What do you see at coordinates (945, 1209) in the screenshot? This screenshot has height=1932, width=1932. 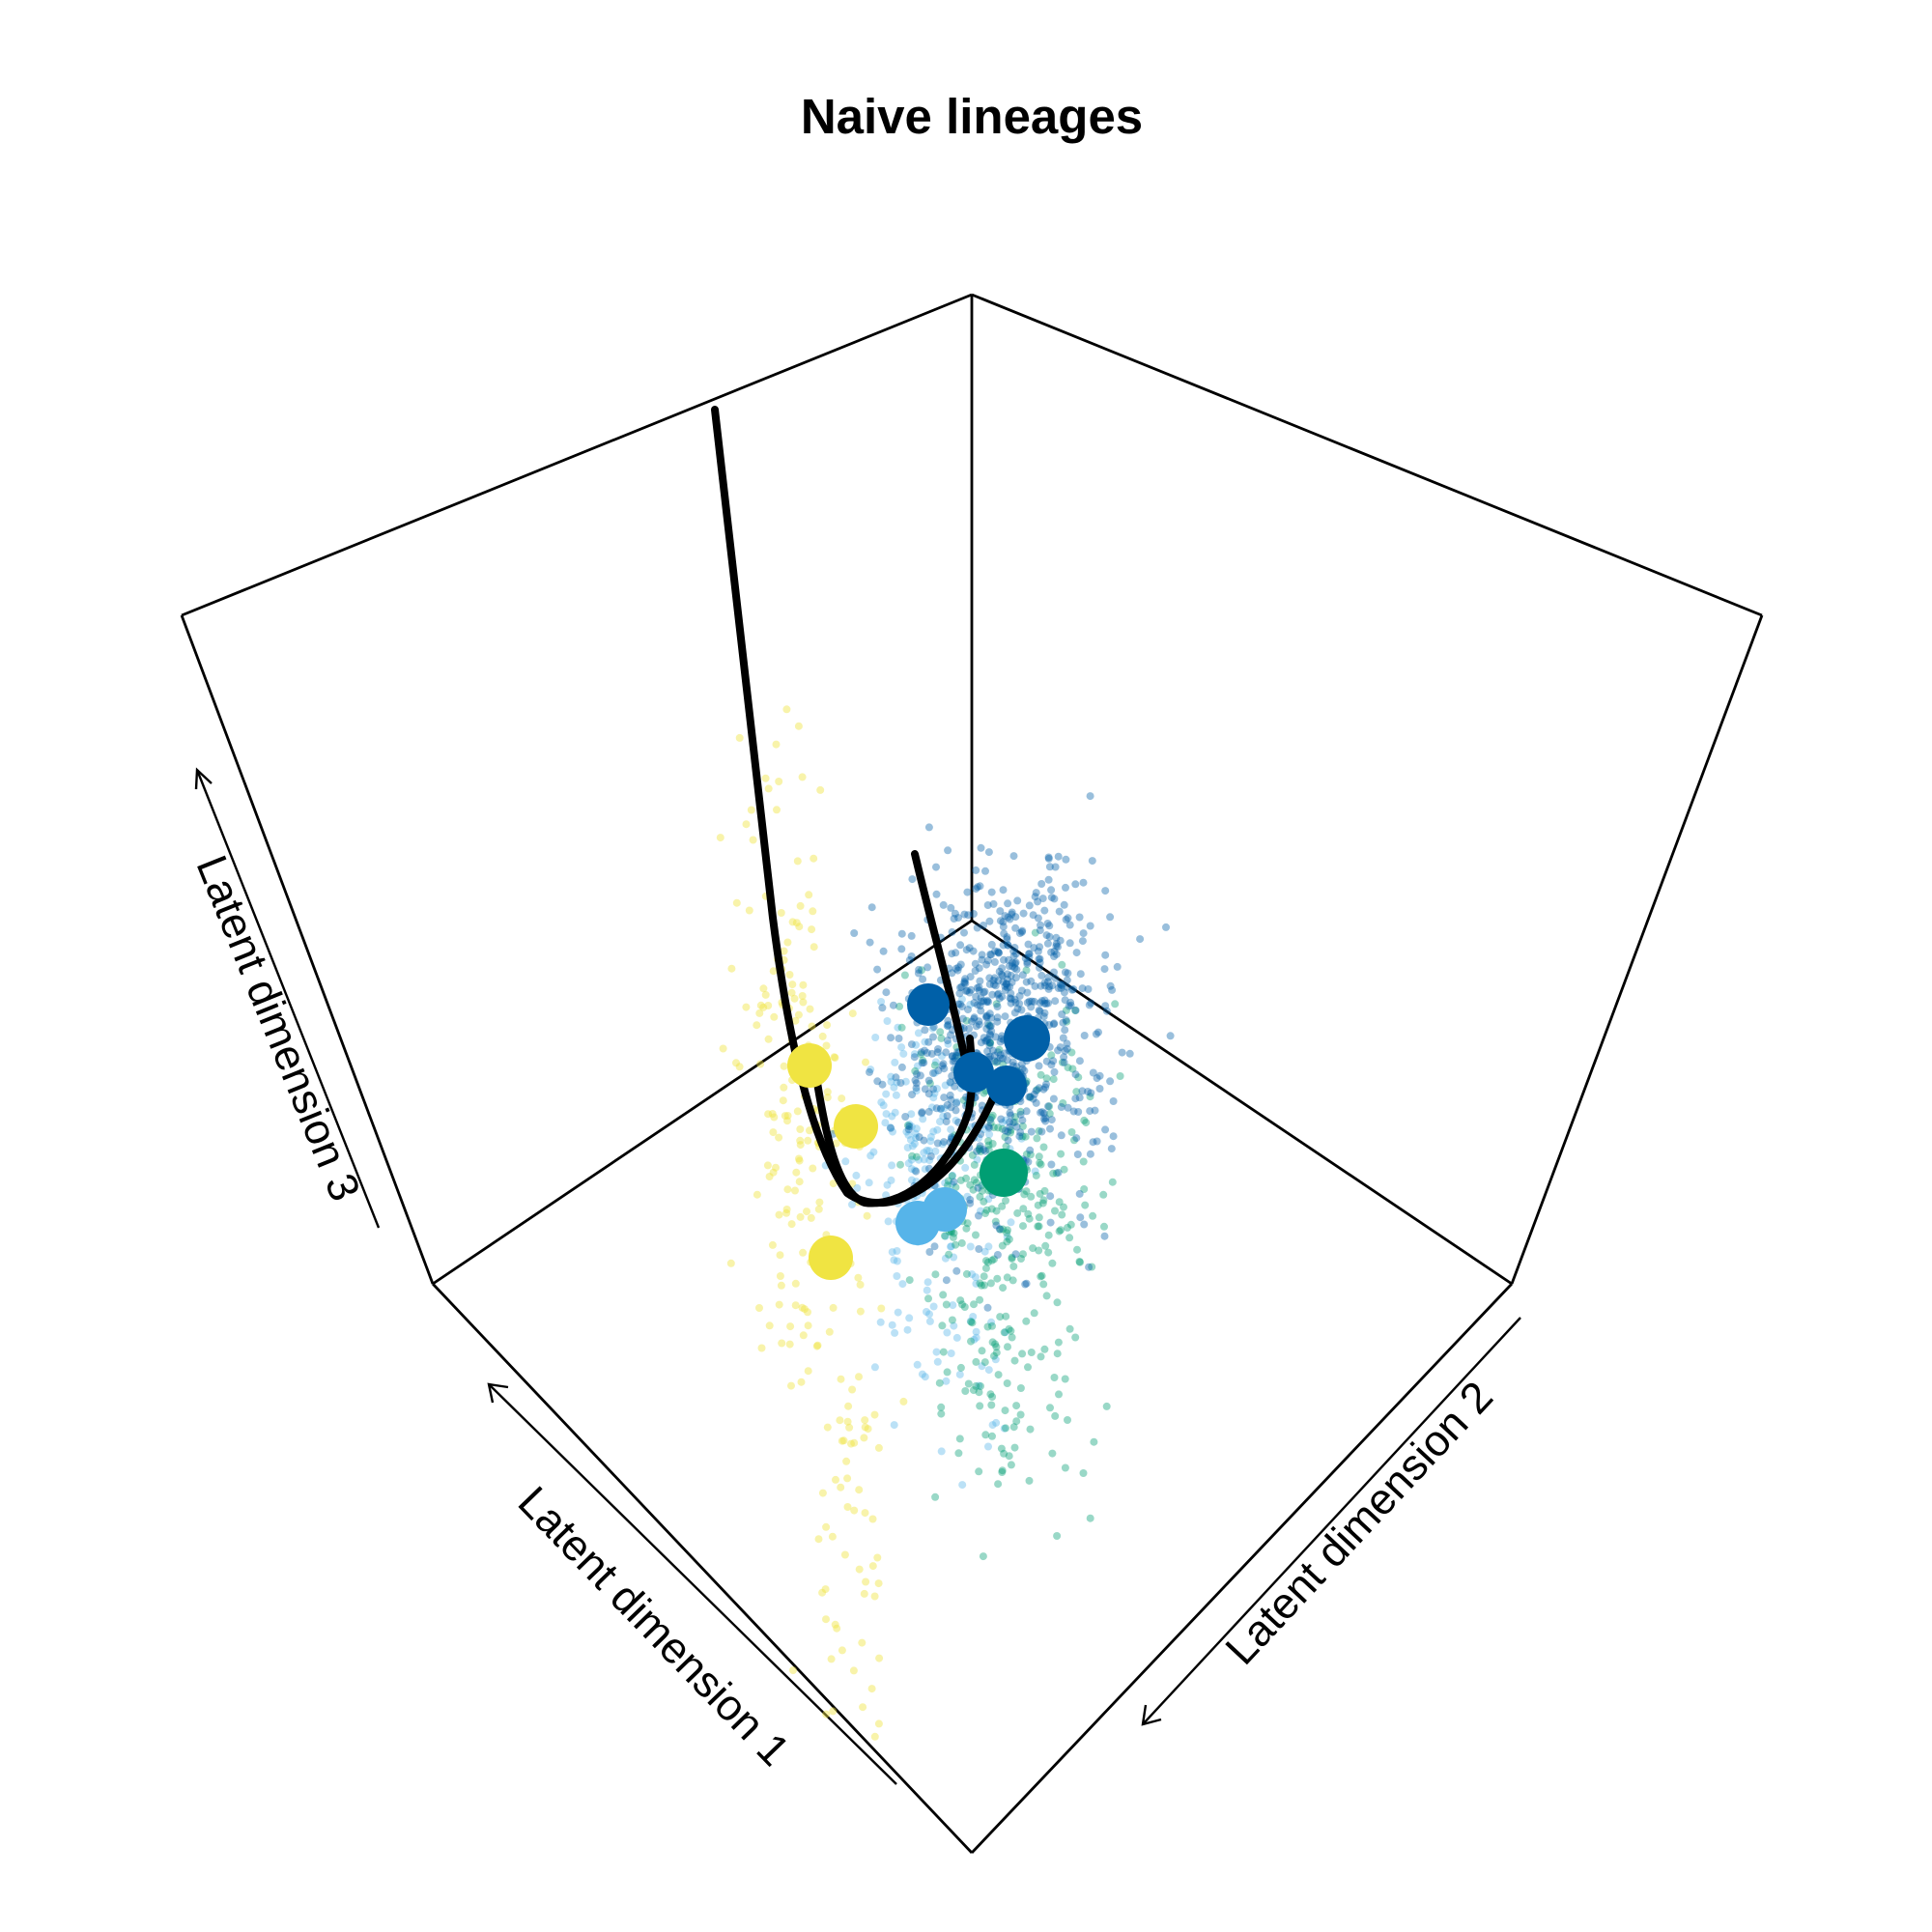 I see `cluster-center` at bounding box center [945, 1209].